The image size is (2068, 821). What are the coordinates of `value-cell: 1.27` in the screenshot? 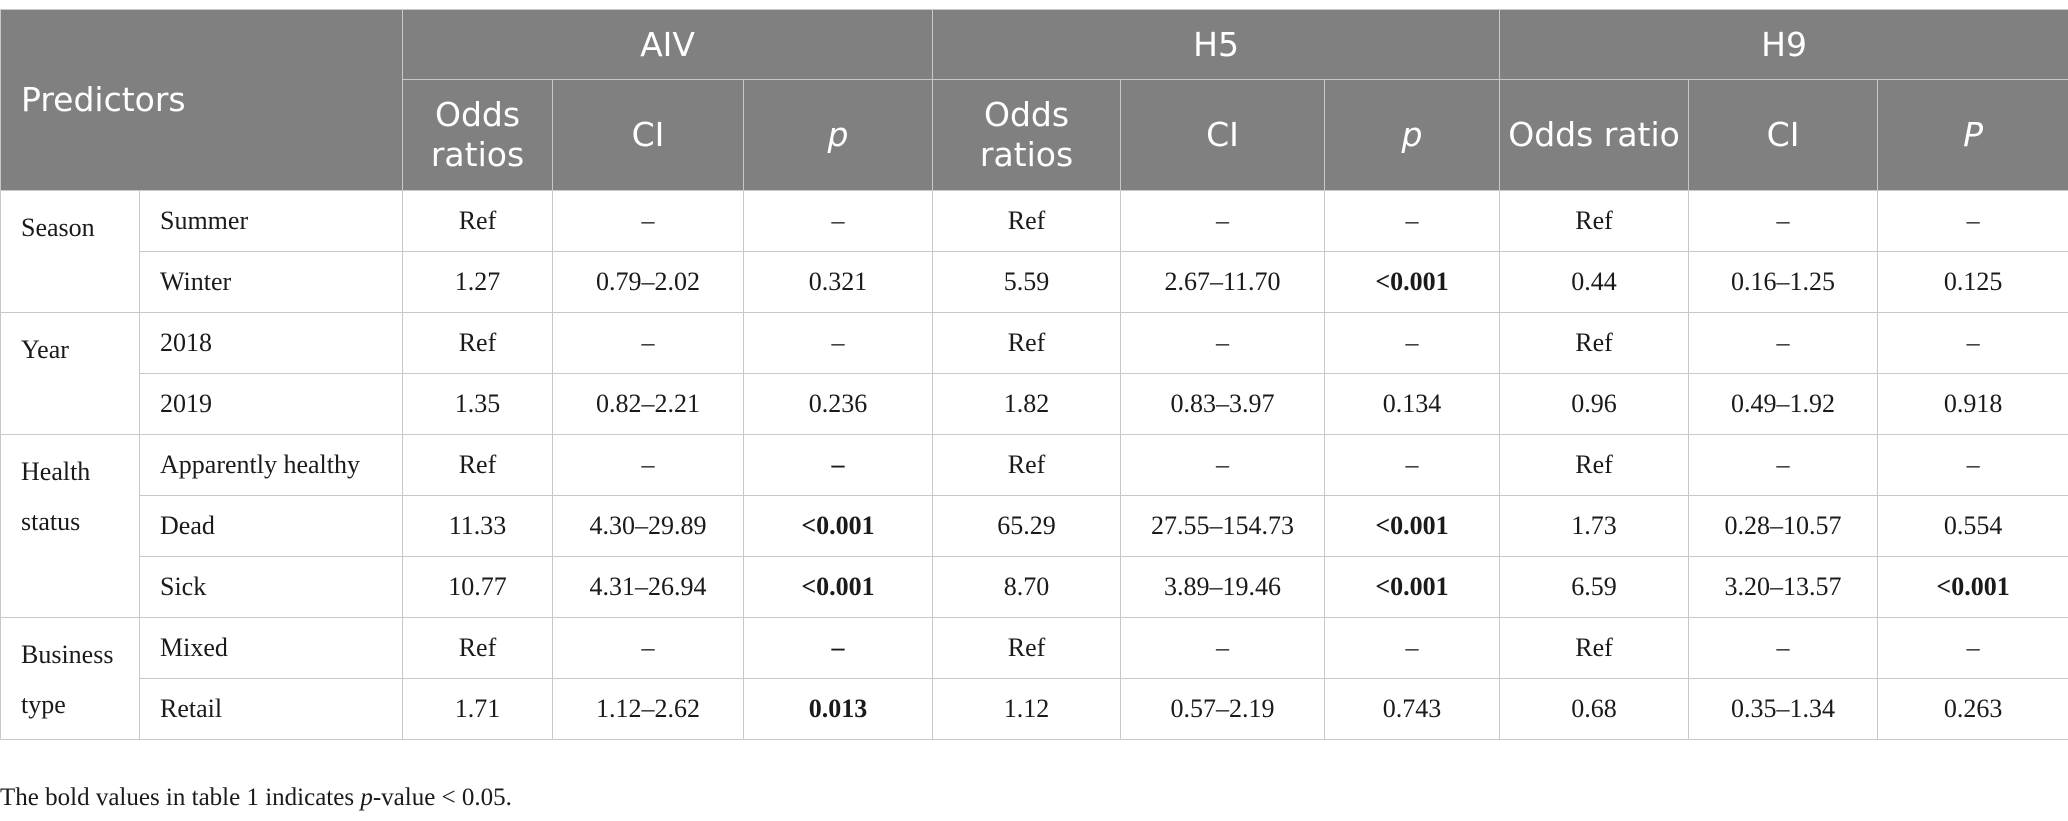 It's located at (477, 282).